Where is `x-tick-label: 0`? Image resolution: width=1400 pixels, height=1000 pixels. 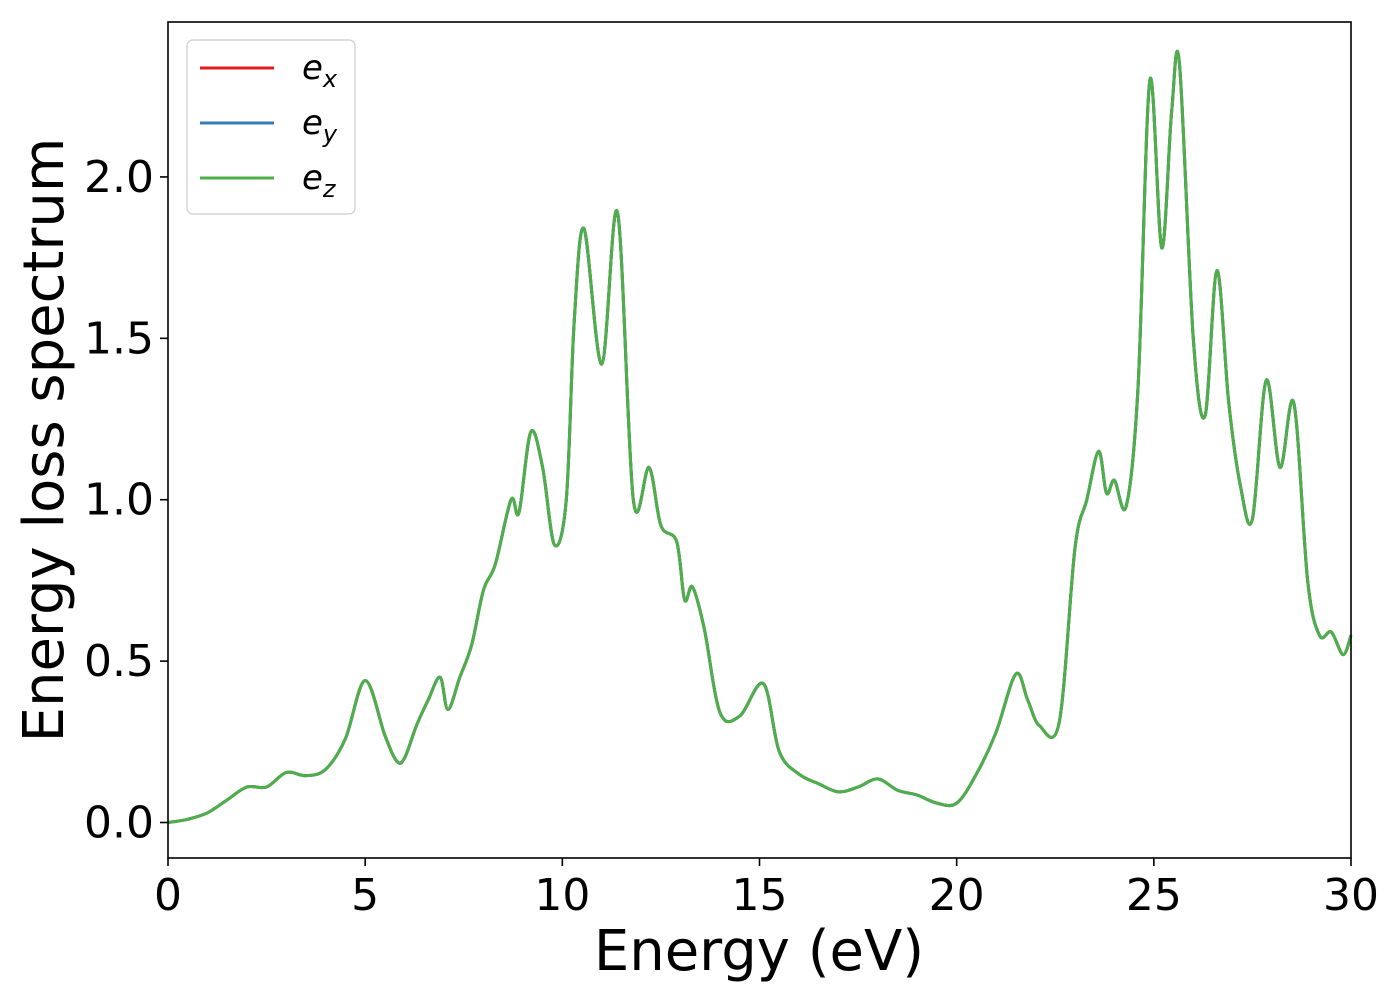
x-tick-label: 0 is located at coordinates (168, 895).